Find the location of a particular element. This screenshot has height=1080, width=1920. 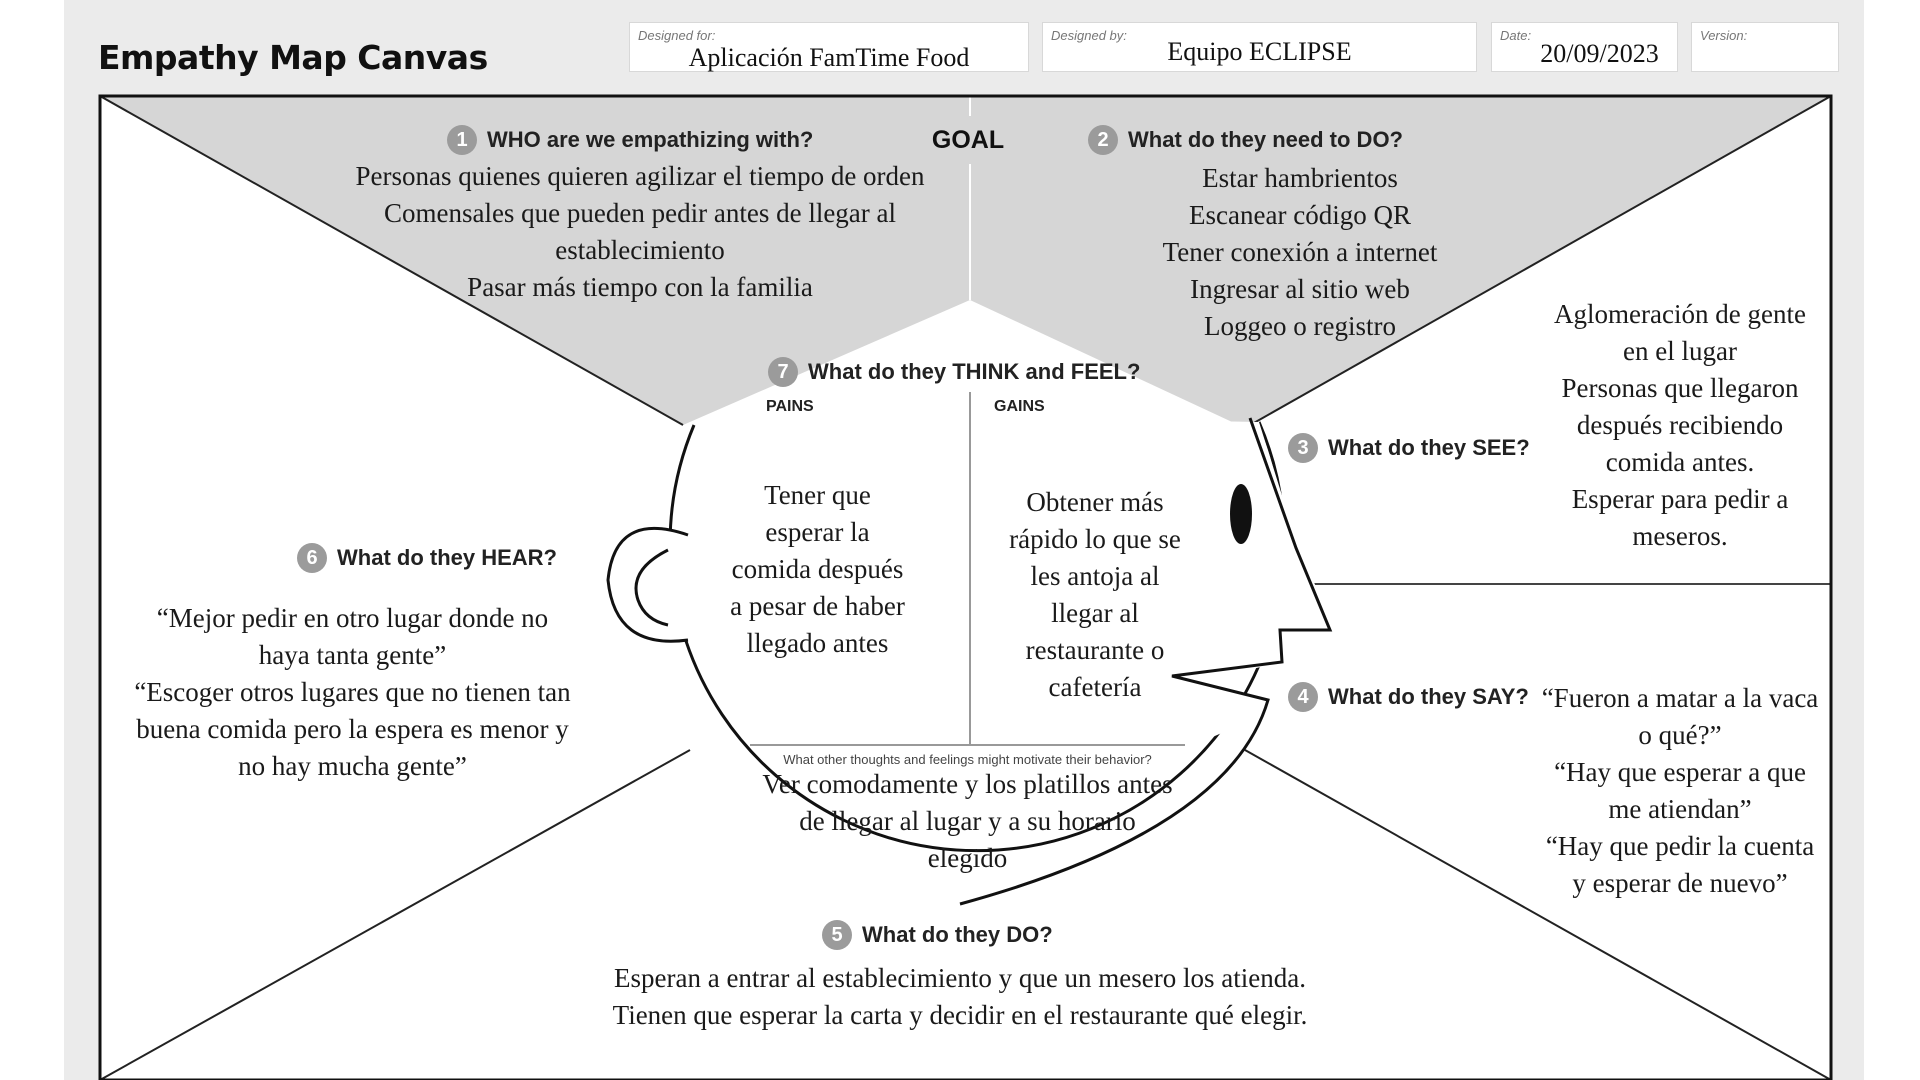

date-value: 20/09/2023 is located at coordinates (1599, 53).